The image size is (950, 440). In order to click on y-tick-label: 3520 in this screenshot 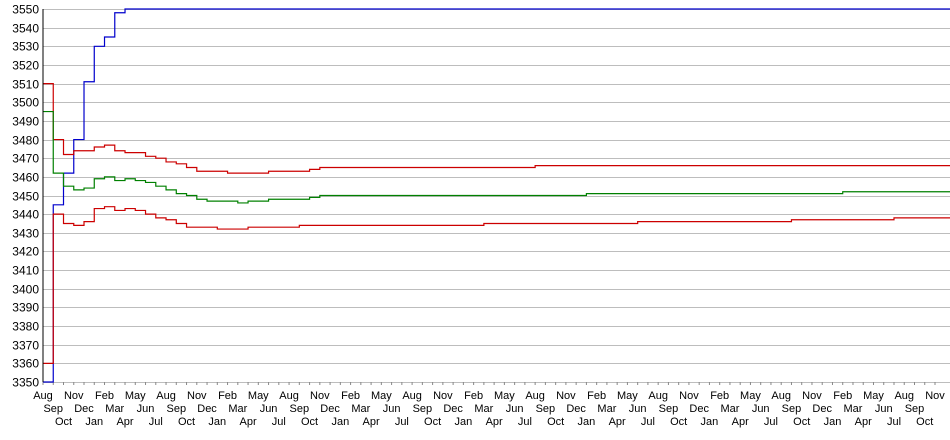, I will do `click(25, 66)`.